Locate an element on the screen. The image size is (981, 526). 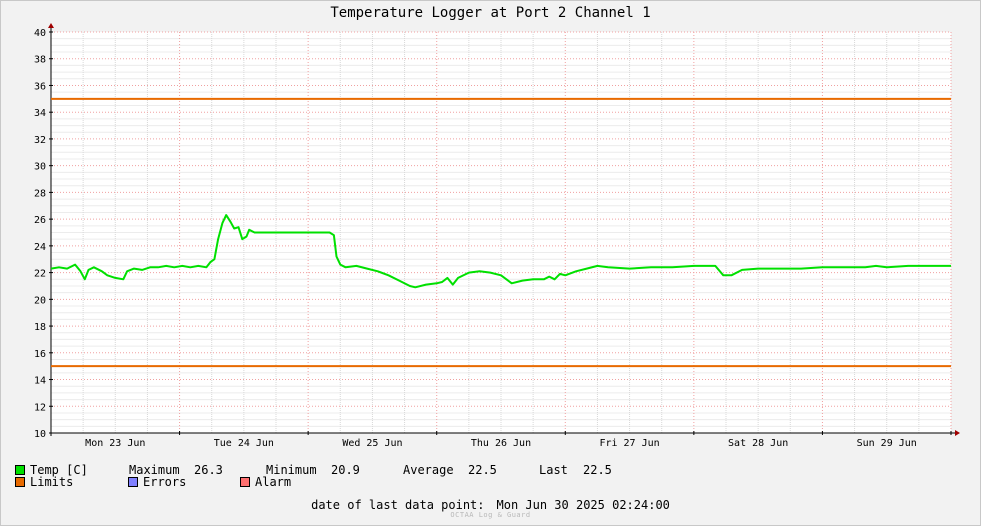
chart-title: Temperature Logger at Port 2 Channel 1 is located at coordinates (490, 13).